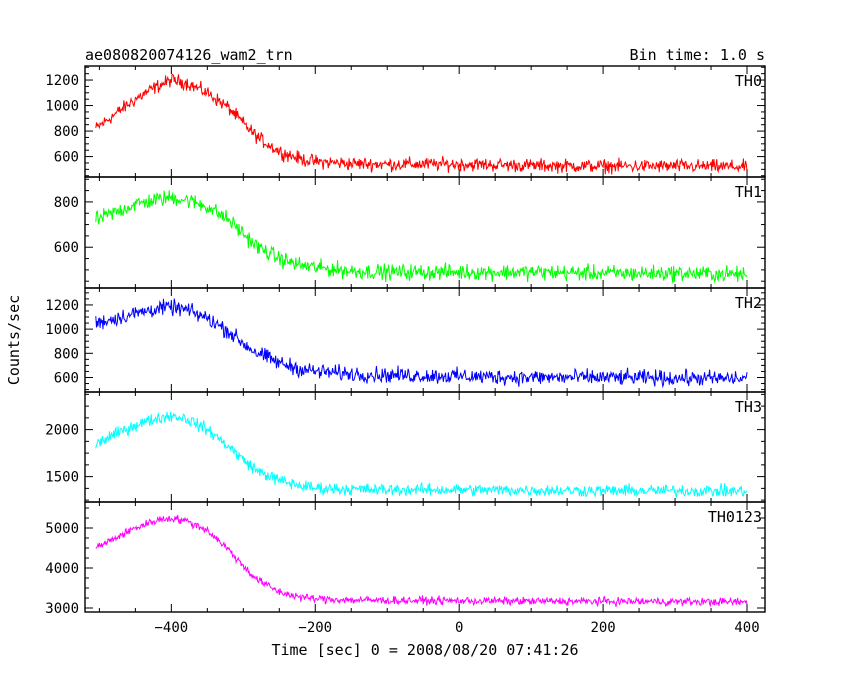 Image resolution: width=850 pixels, height=680 pixels. I want to click on x-axis: −400 −200 0 200 400, so click(456, 628).